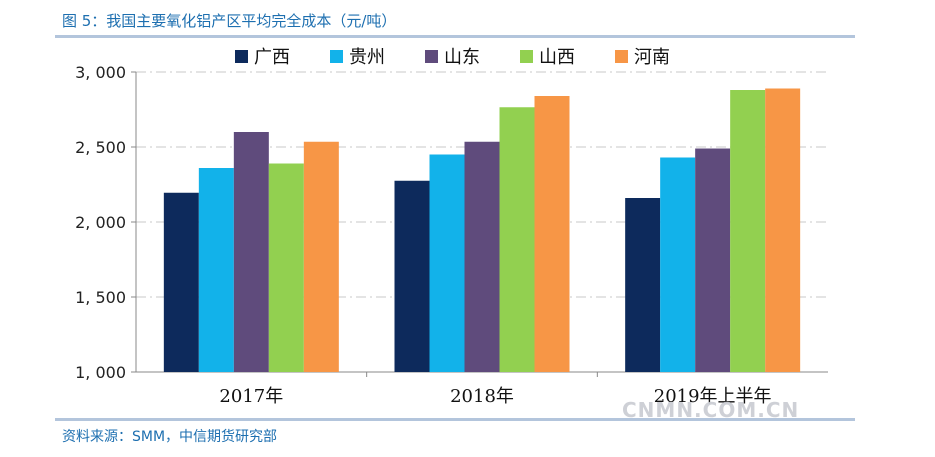 The height and width of the screenshot is (457, 935). What do you see at coordinates (100, 297) in the screenshot?
I see `y-tick-label: 1, 500` at bounding box center [100, 297].